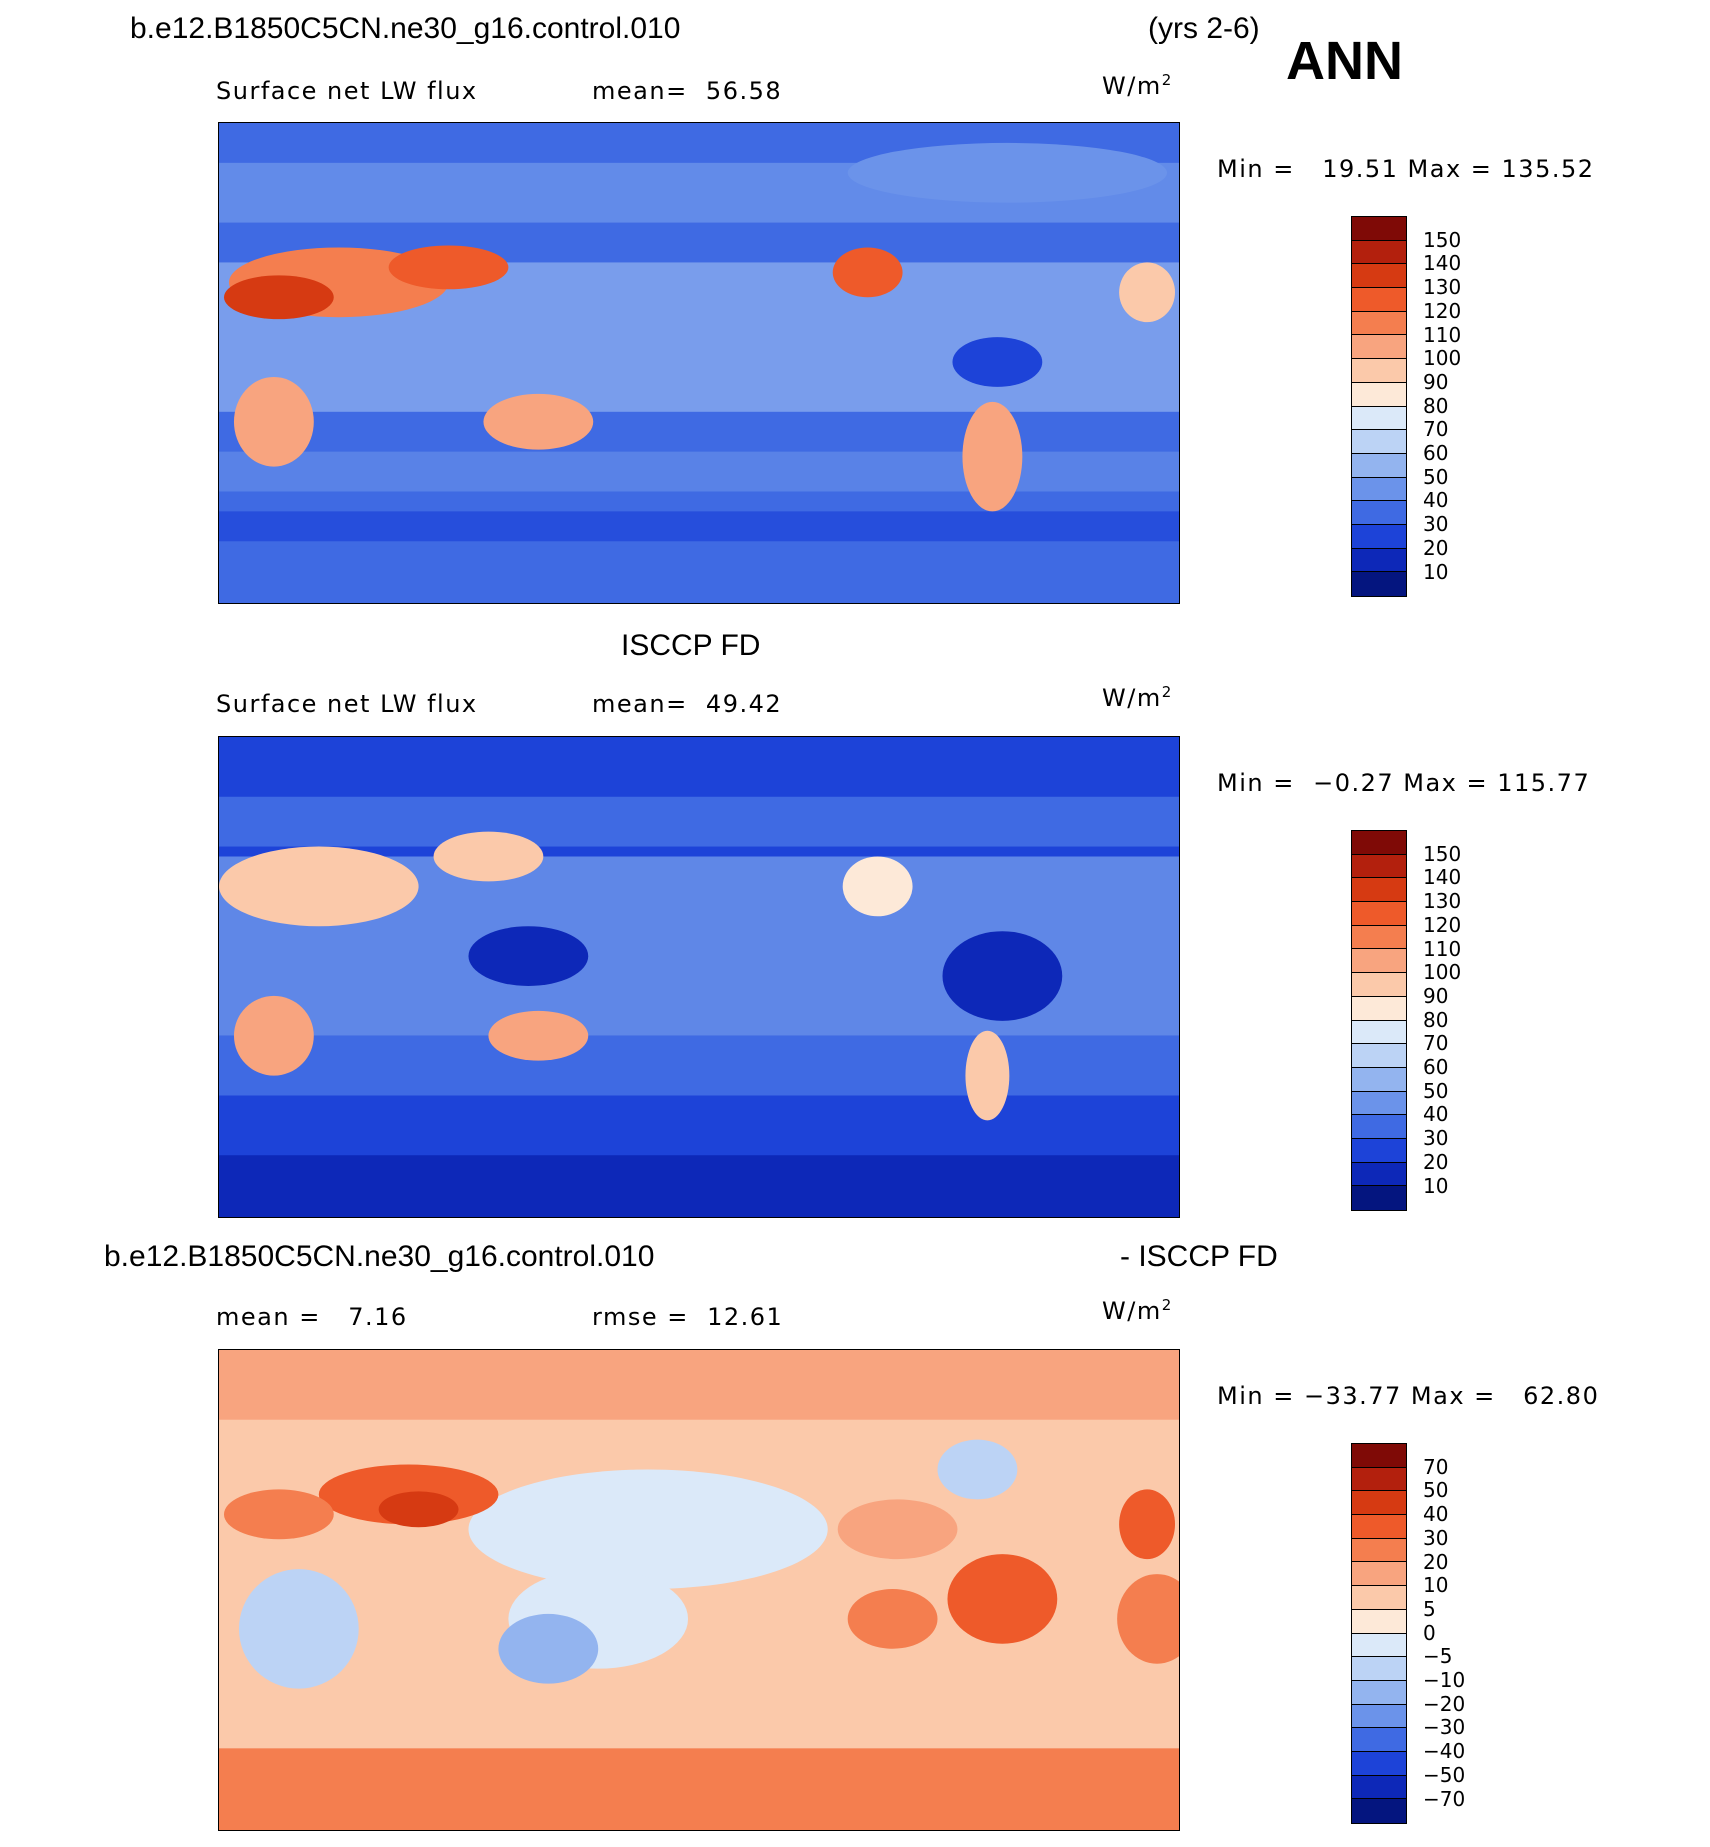 The image size is (1710, 1847). Describe the element at coordinates (1444, 1798) in the screenshot. I see `colorbar-tick-label: −70` at that location.